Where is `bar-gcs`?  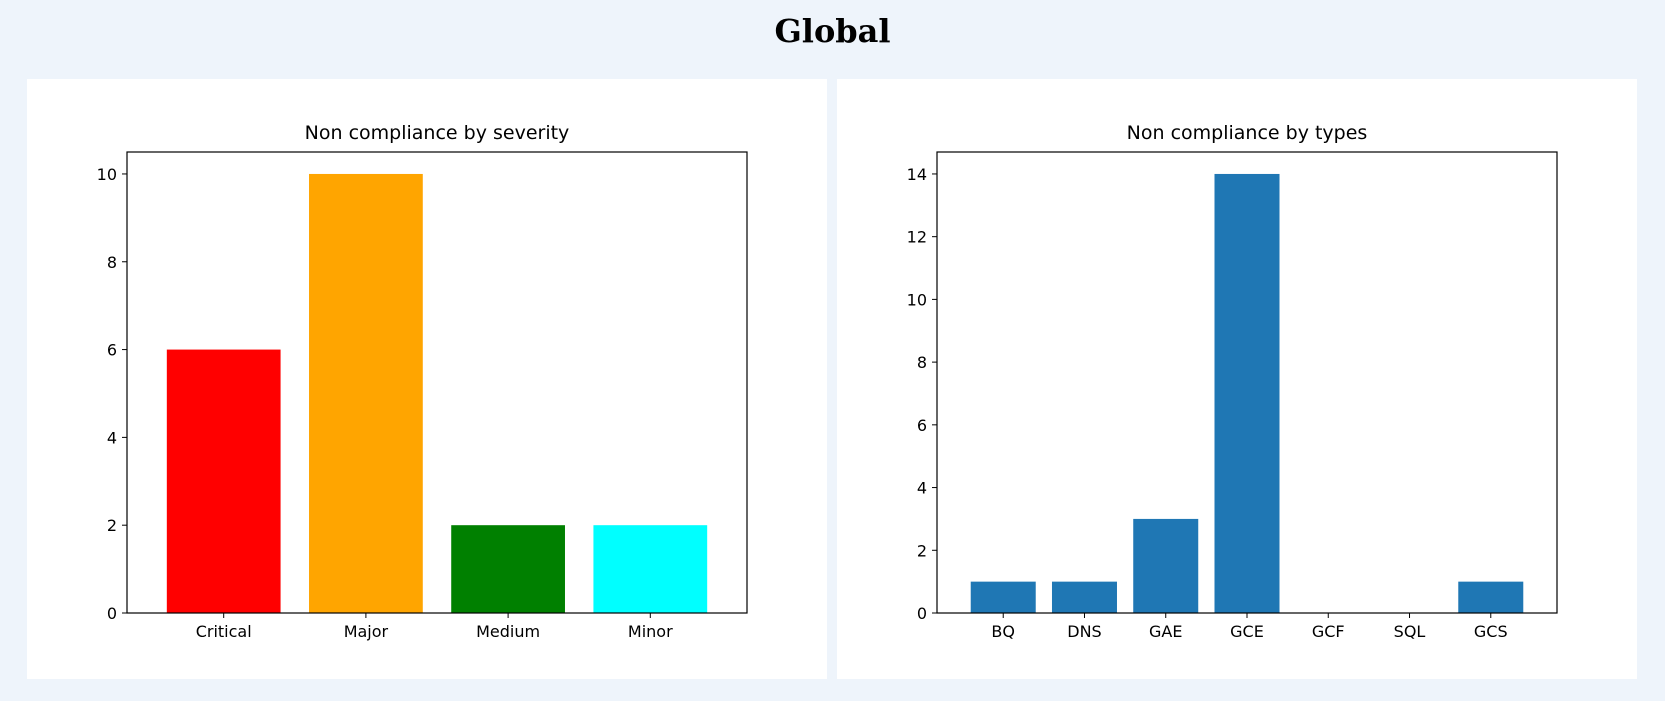 bar-gcs is located at coordinates (1491, 597).